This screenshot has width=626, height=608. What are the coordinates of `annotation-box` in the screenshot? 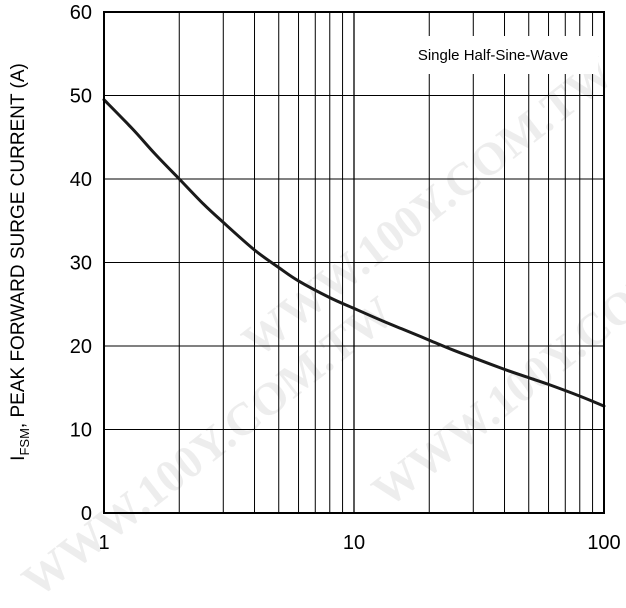 It's located at (493, 55).